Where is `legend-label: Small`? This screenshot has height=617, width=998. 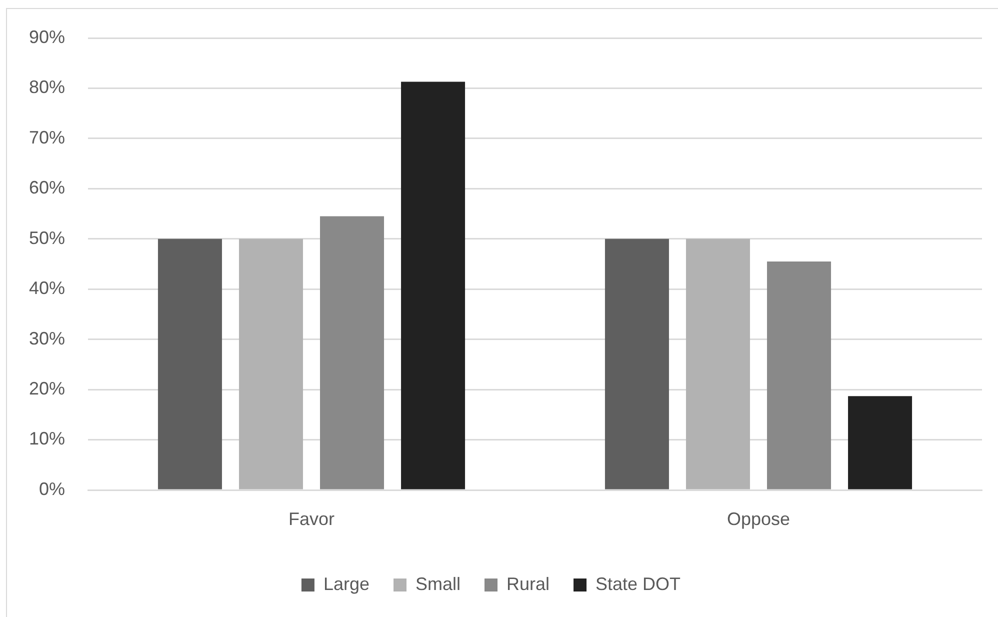 legend-label: Small is located at coordinates (438, 584).